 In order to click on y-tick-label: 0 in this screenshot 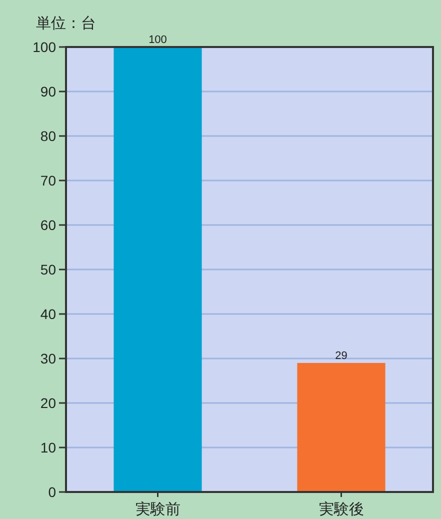, I will do `click(52, 492)`.